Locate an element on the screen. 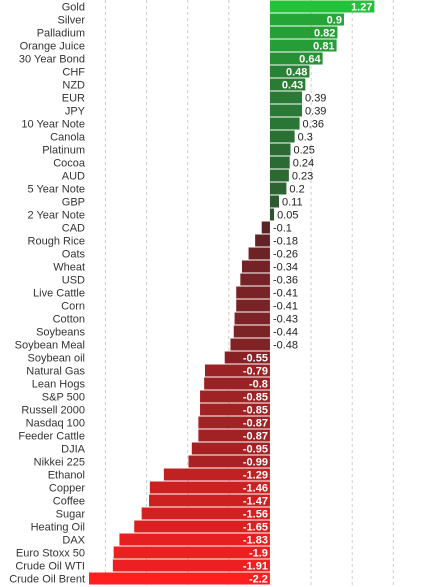 This screenshot has height=587, width=421. category-label-cocoa: Cocoa is located at coordinates (69, 164).